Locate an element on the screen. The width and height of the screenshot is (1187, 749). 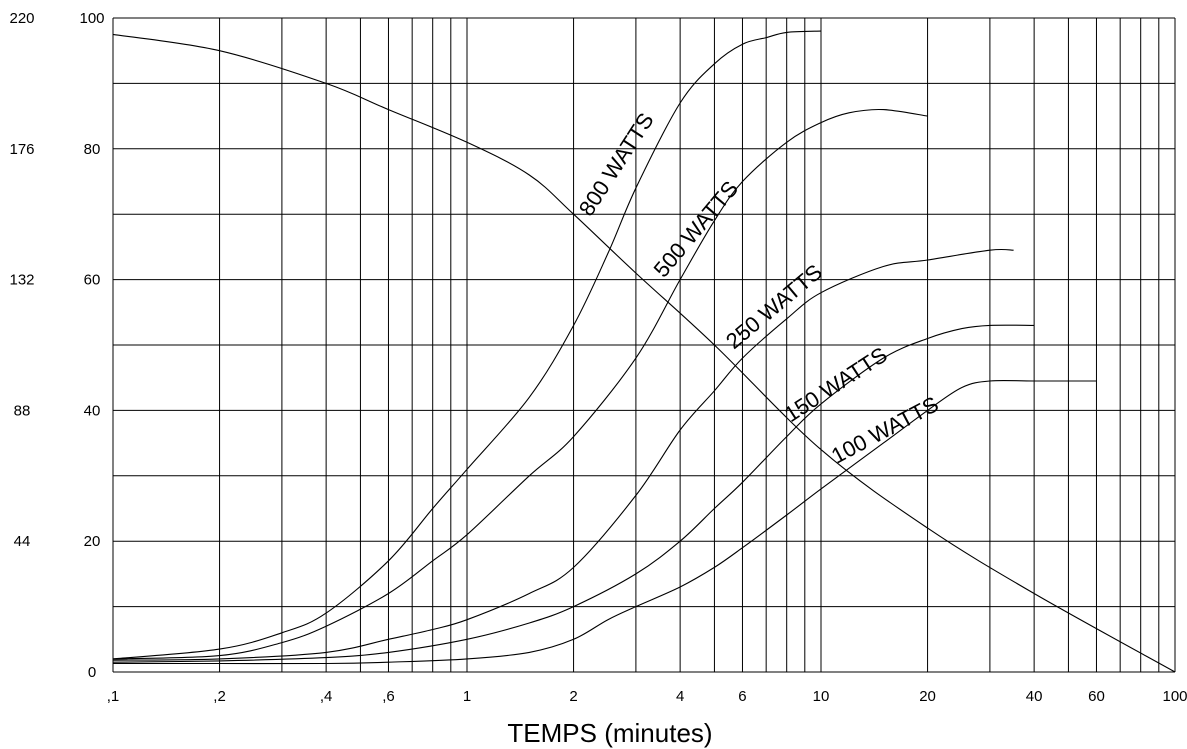
x-tick-label: 1 is located at coordinates (467, 696).